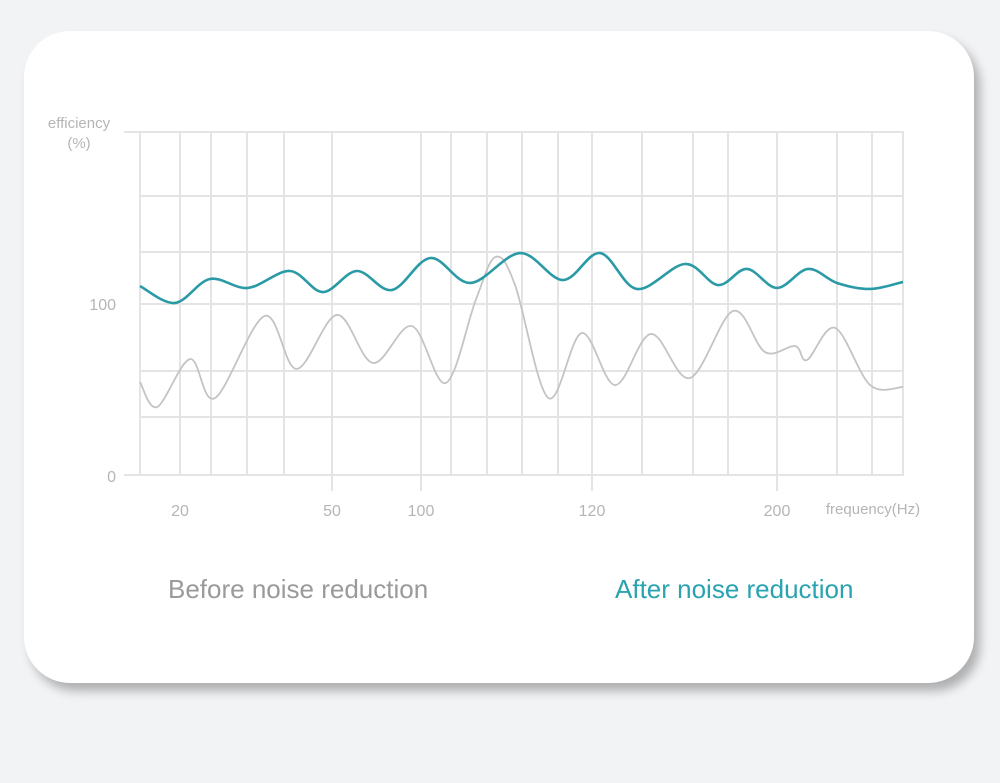 The height and width of the screenshot is (783, 1000). I want to click on x-axis-label: frequency(Hz), so click(873, 509).